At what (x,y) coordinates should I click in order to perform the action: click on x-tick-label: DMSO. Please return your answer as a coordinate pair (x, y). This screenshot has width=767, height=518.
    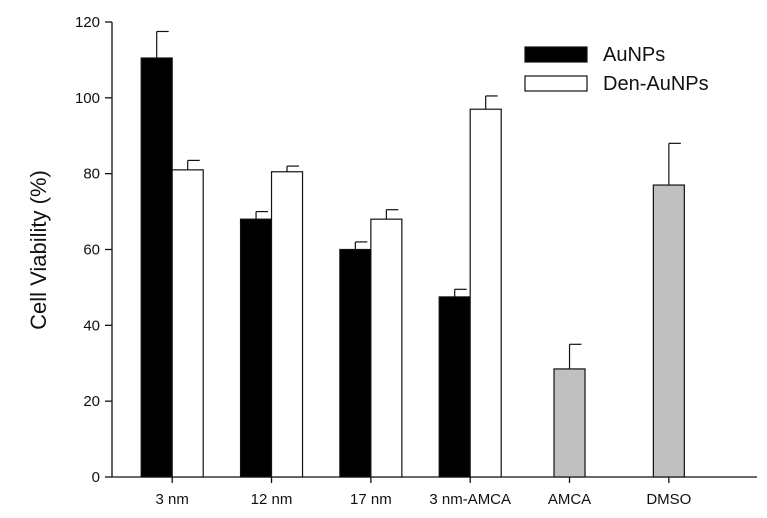
    Looking at the image, I should click on (668, 499).